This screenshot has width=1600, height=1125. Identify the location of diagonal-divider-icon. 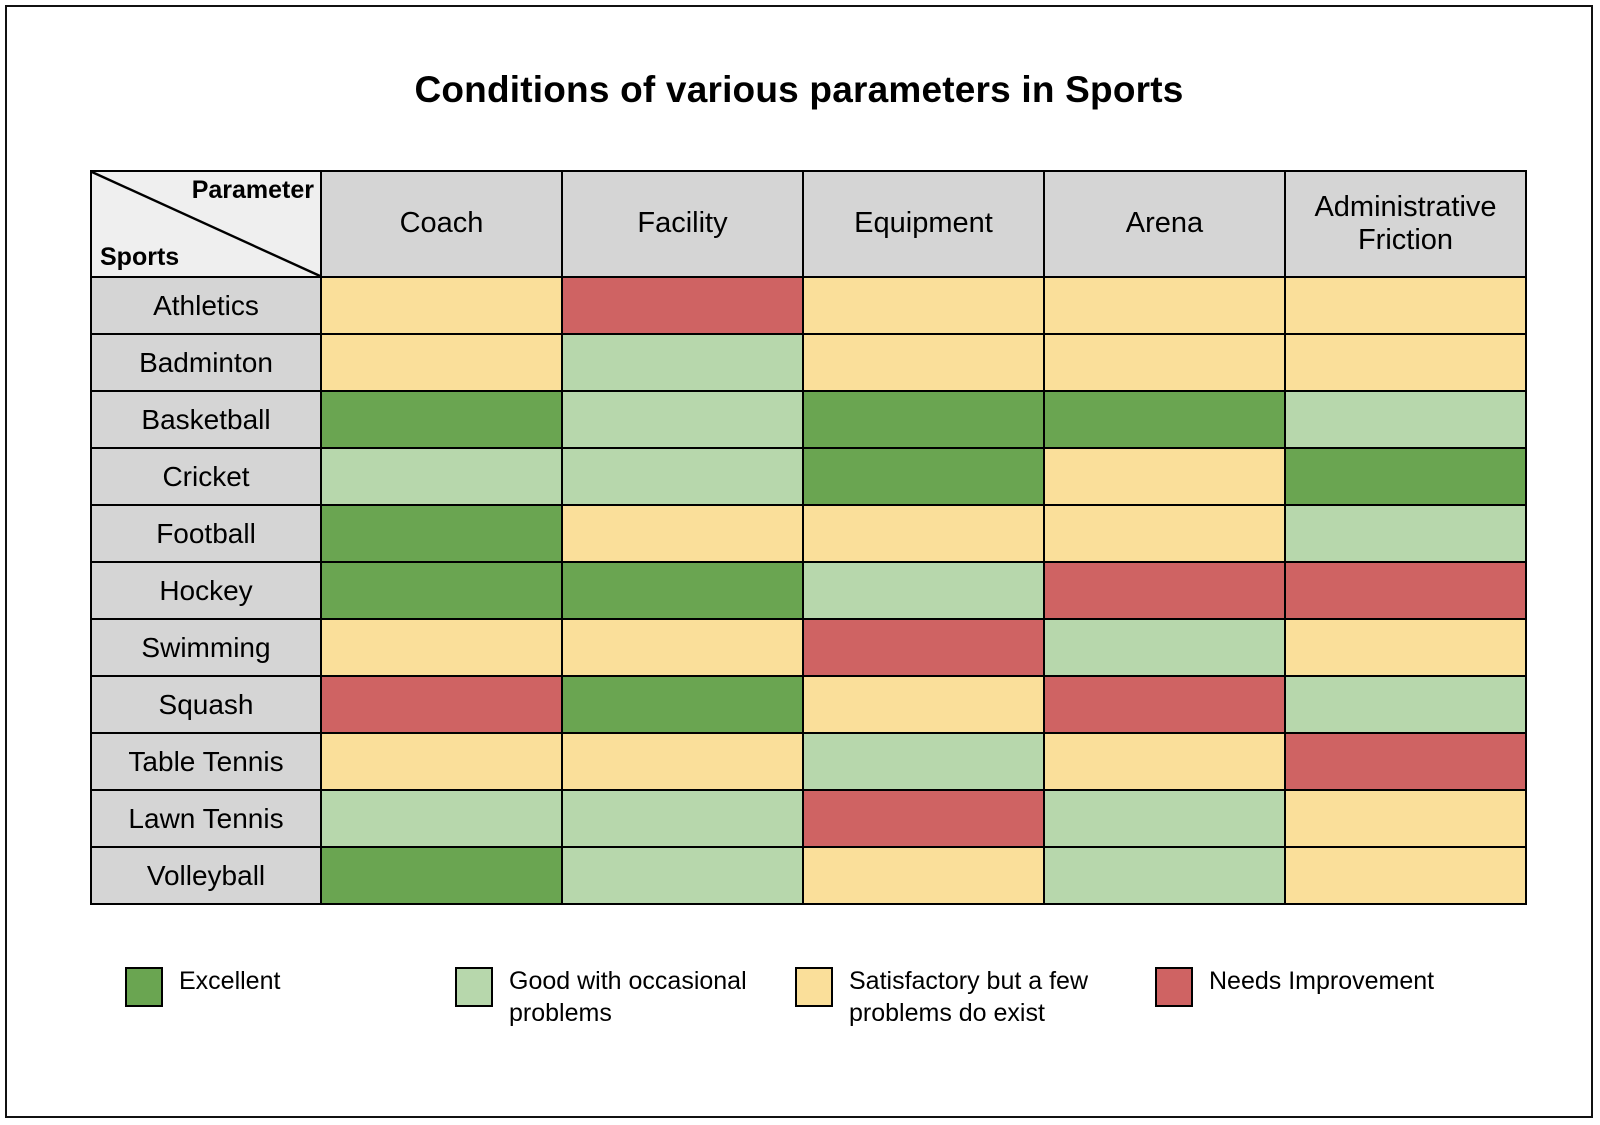
(206, 224).